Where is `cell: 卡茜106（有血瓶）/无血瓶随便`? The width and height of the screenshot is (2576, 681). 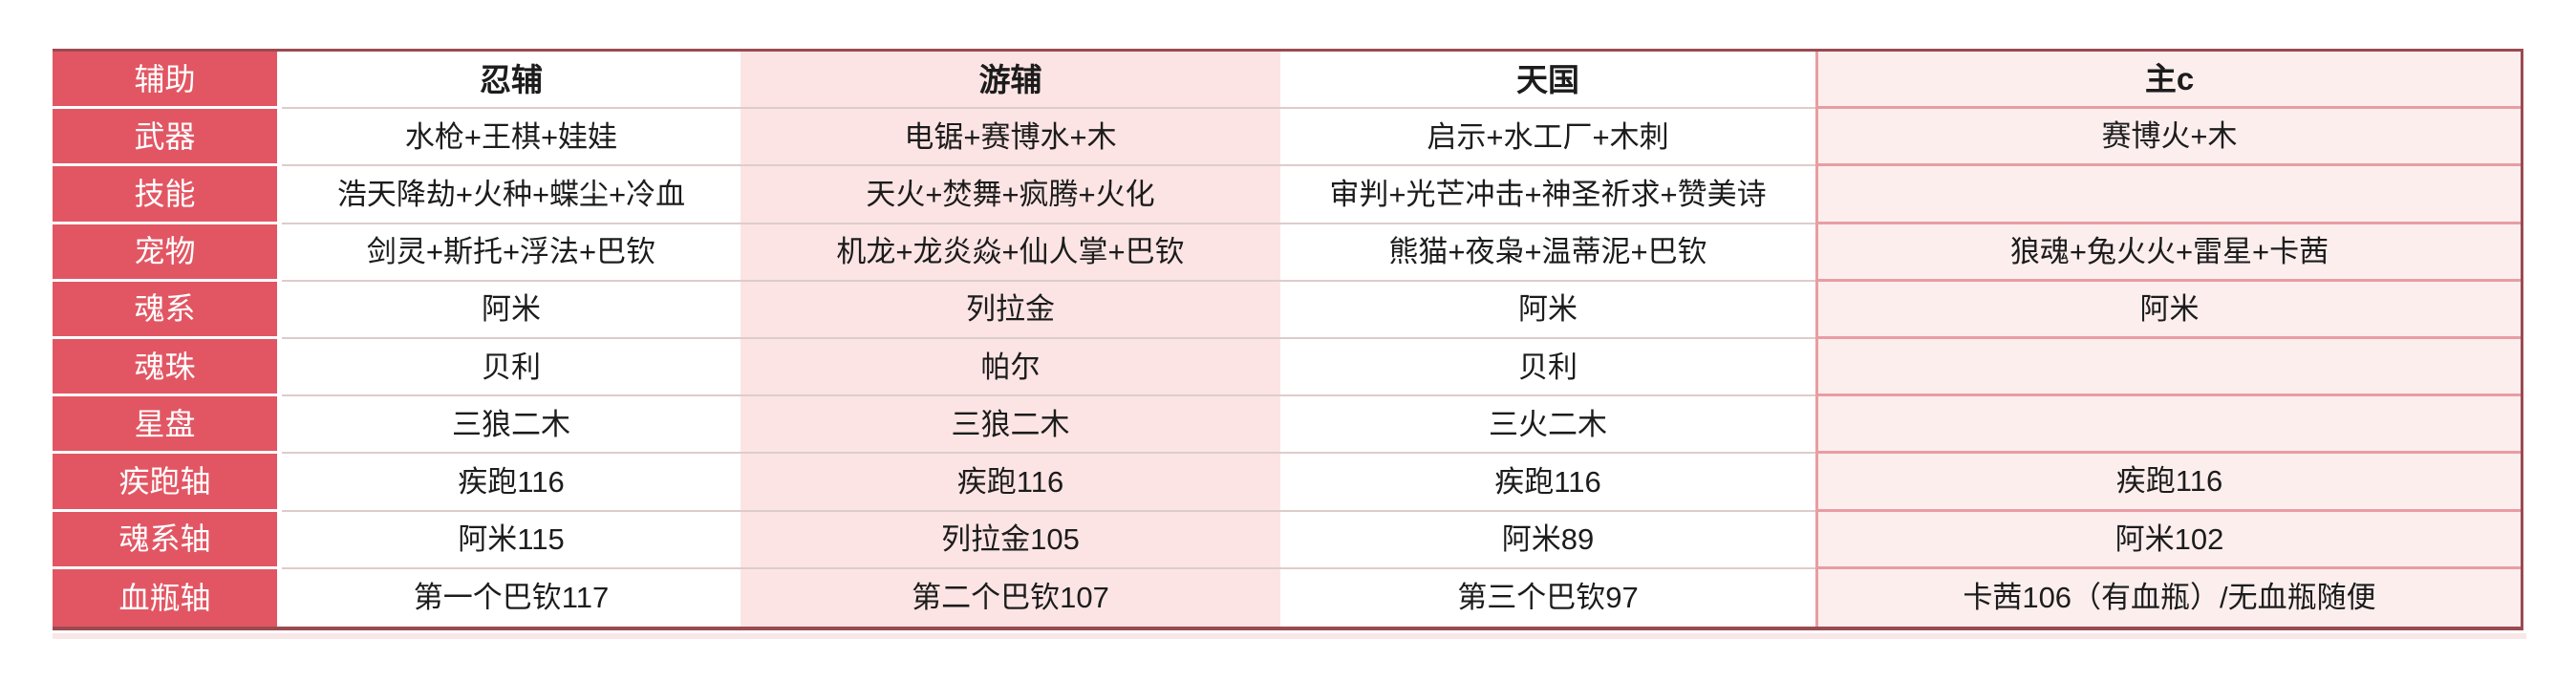
cell: 卡茜106（有血瓶）/无血瓶随便 is located at coordinates (2168, 597).